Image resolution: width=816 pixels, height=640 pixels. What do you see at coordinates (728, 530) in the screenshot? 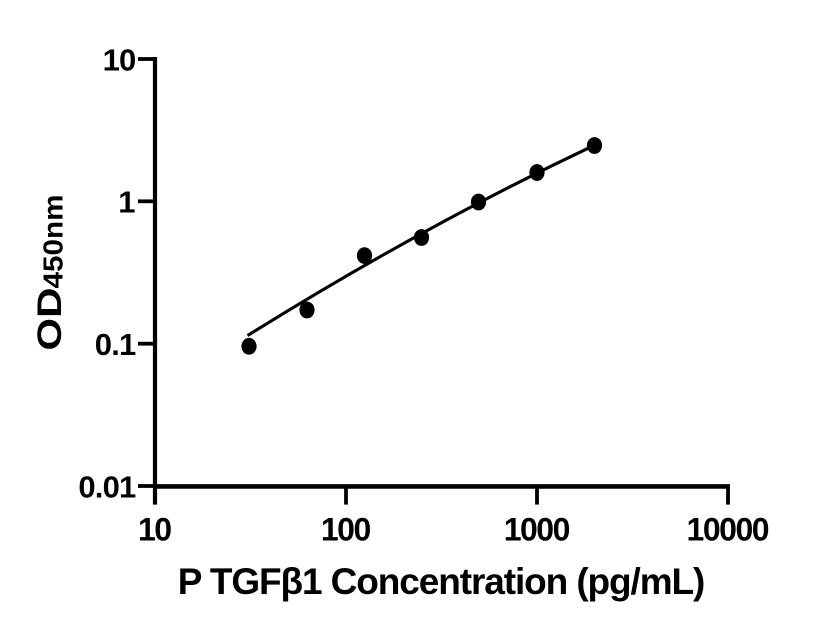
I see `svg-text: 10000` at bounding box center [728, 530].